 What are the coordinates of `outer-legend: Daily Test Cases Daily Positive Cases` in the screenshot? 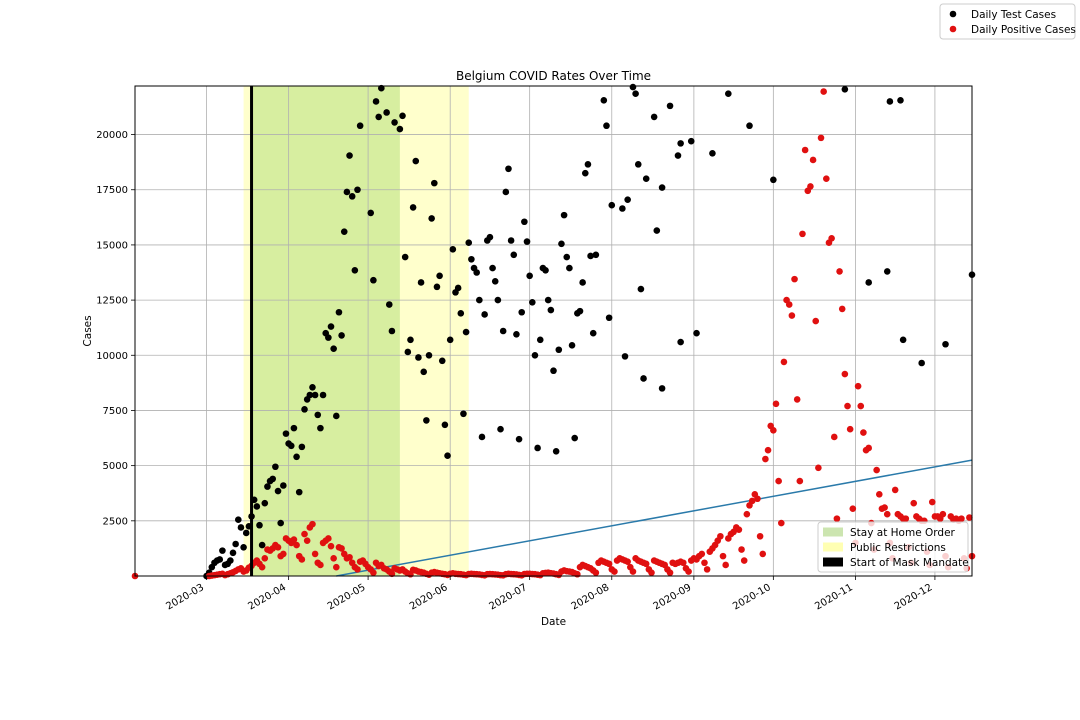 It's located at (1007, 21).